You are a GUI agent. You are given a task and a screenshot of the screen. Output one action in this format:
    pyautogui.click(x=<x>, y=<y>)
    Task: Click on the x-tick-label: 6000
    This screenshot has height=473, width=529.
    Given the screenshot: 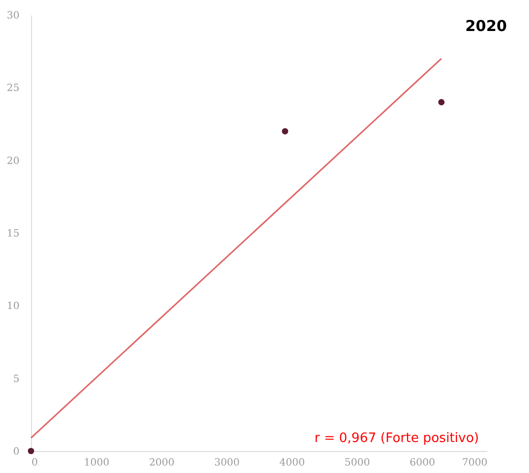 What is the action you would take?
    pyautogui.click(x=423, y=463)
    